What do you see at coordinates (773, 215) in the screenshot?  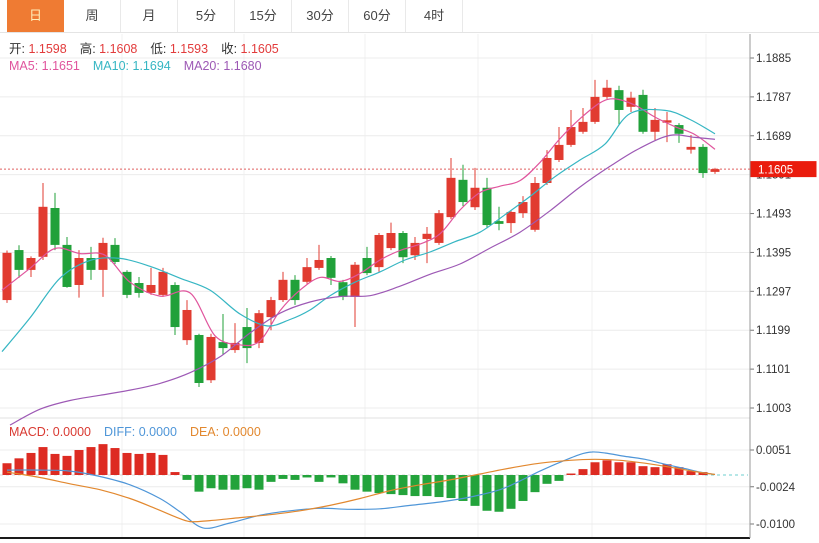 I see `price-tick-label-4: 1.1493` at bounding box center [773, 215].